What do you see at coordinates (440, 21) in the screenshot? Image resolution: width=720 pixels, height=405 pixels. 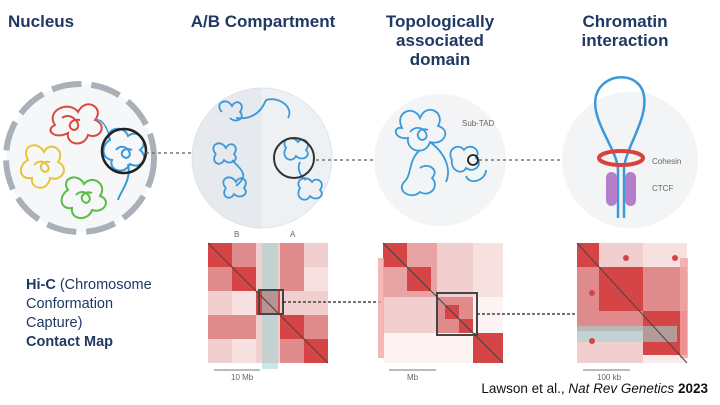 I see `title-tad-line-1: Topologically` at bounding box center [440, 21].